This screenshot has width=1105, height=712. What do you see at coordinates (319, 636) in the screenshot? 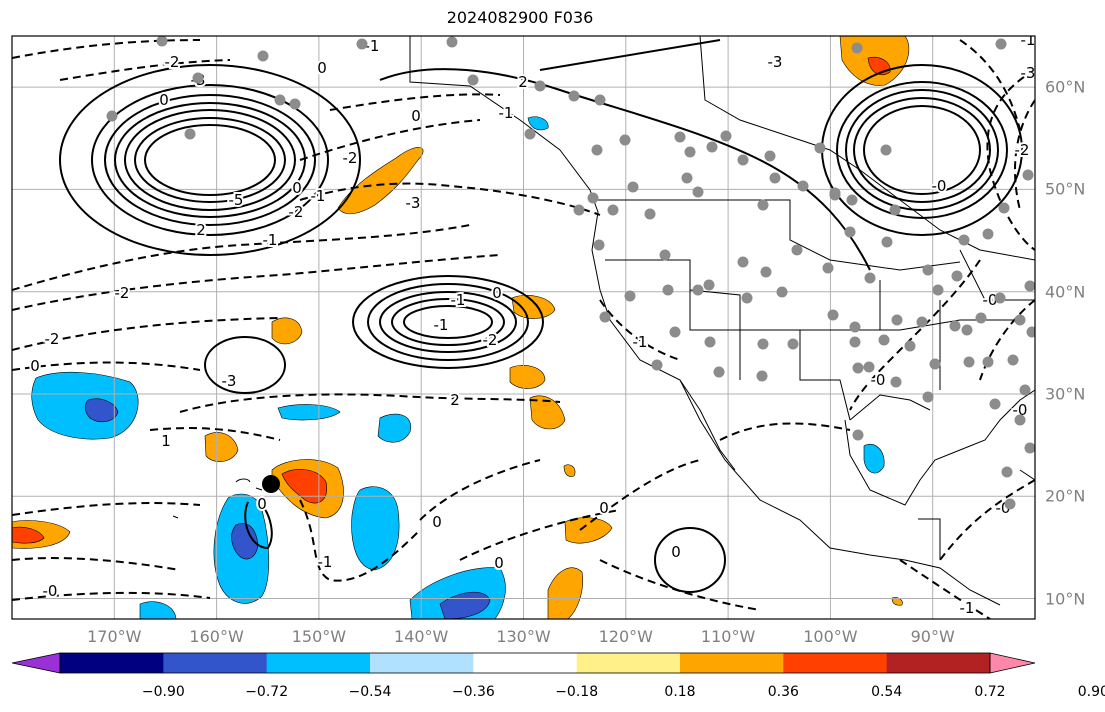
I see `longitude-tick-label: 150°W` at bounding box center [319, 636].